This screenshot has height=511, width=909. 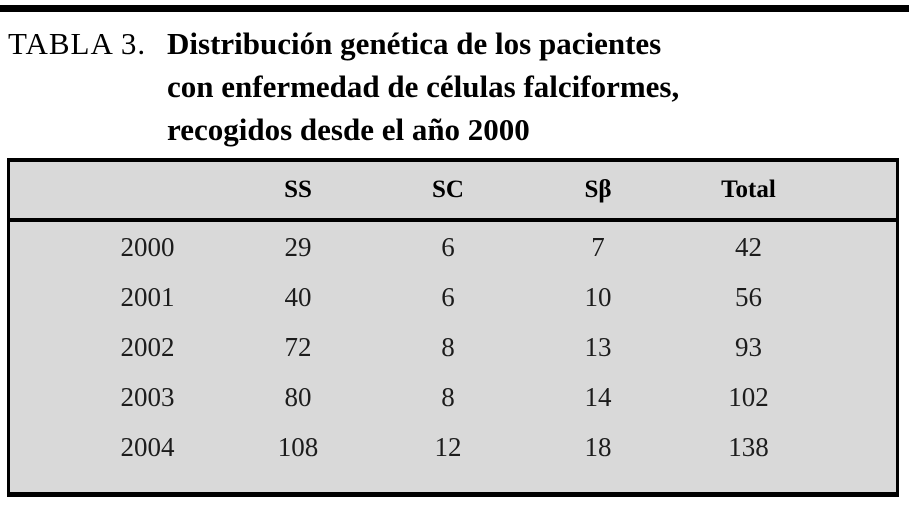 I want to click on cell-sbeta: 13, so click(x=598, y=346).